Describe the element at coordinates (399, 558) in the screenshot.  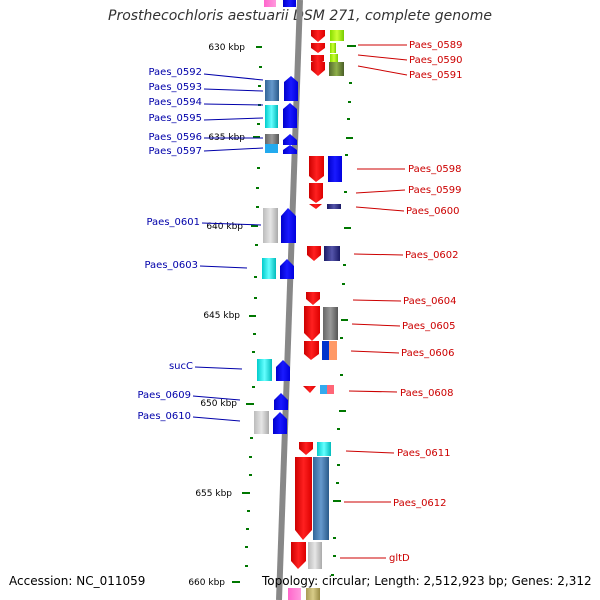
I see `gene-label: gltD` at that location.